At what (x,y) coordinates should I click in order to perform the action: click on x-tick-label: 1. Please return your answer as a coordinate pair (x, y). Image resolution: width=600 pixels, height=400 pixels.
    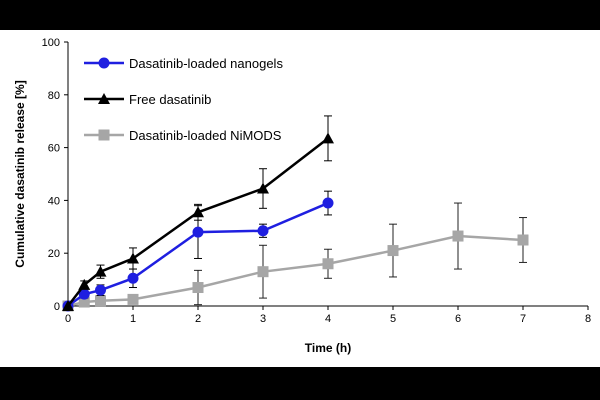
    Looking at the image, I should click on (133, 319).